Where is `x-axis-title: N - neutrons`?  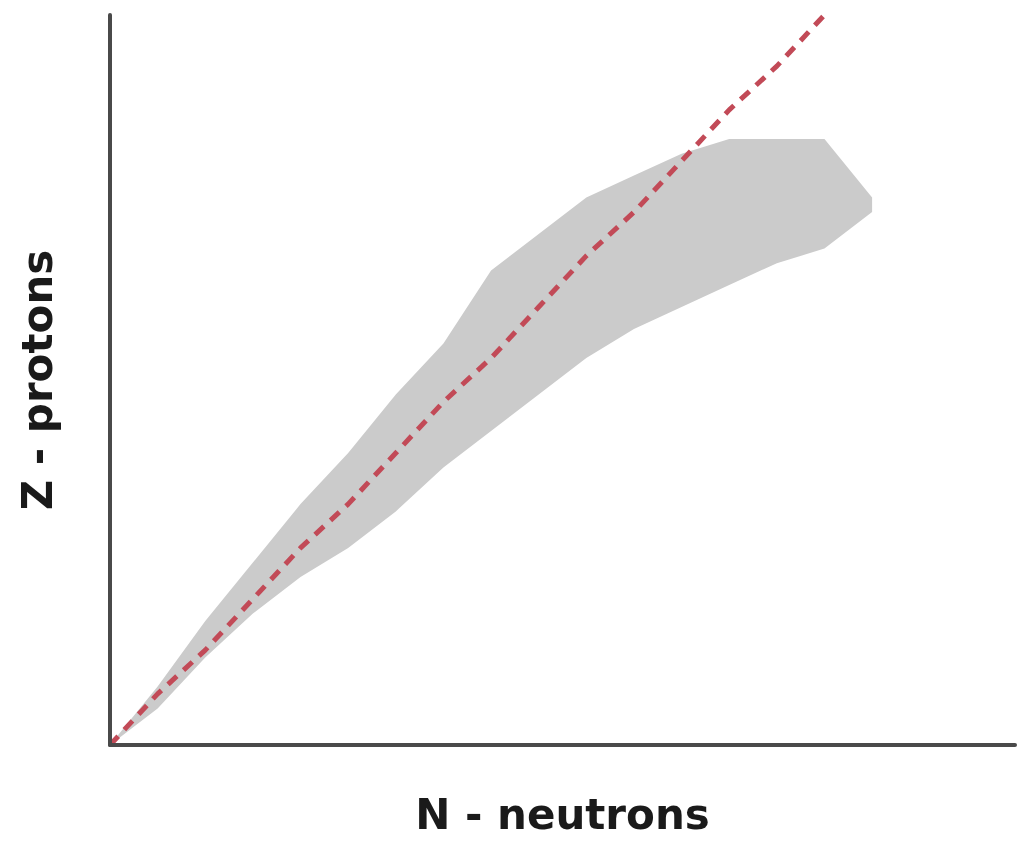 x-axis-title: N - neutrons is located at coordinates (562, 814).